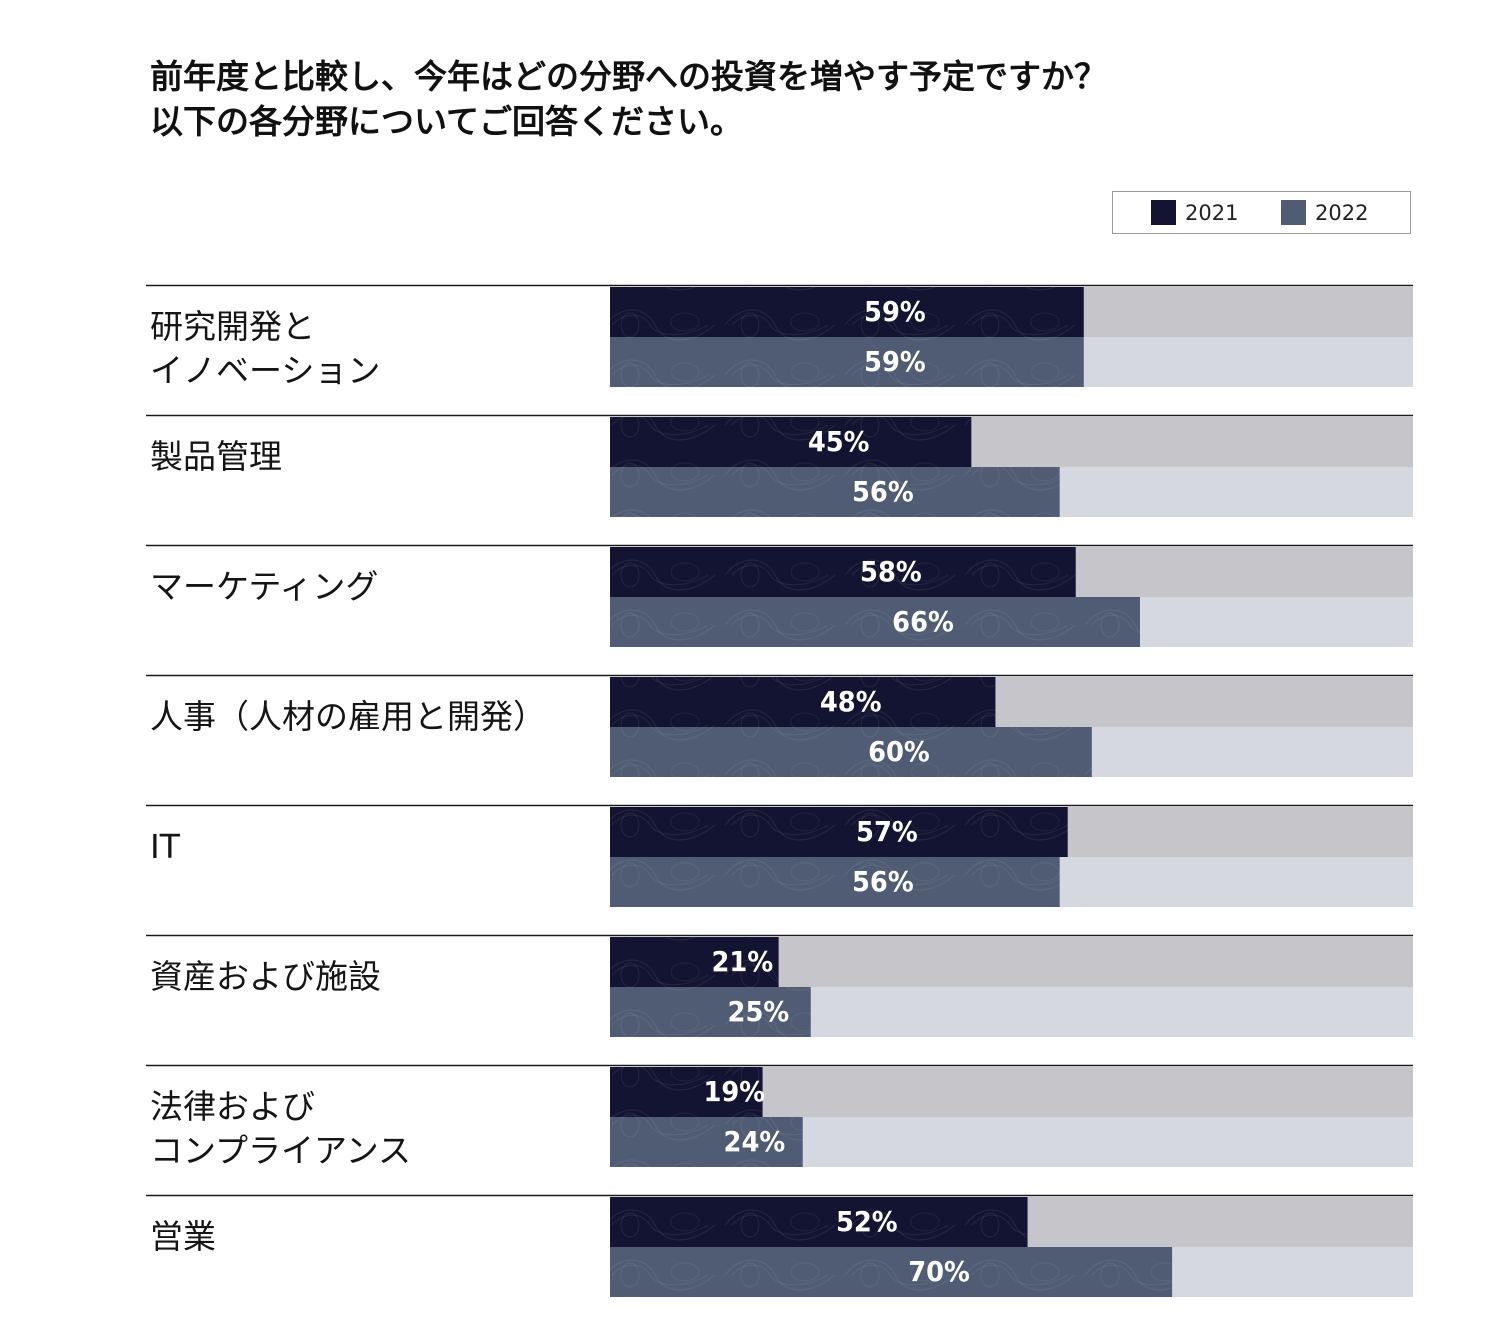  I want to click on bar-value-label-2022: 70%, so click(939, 1272).